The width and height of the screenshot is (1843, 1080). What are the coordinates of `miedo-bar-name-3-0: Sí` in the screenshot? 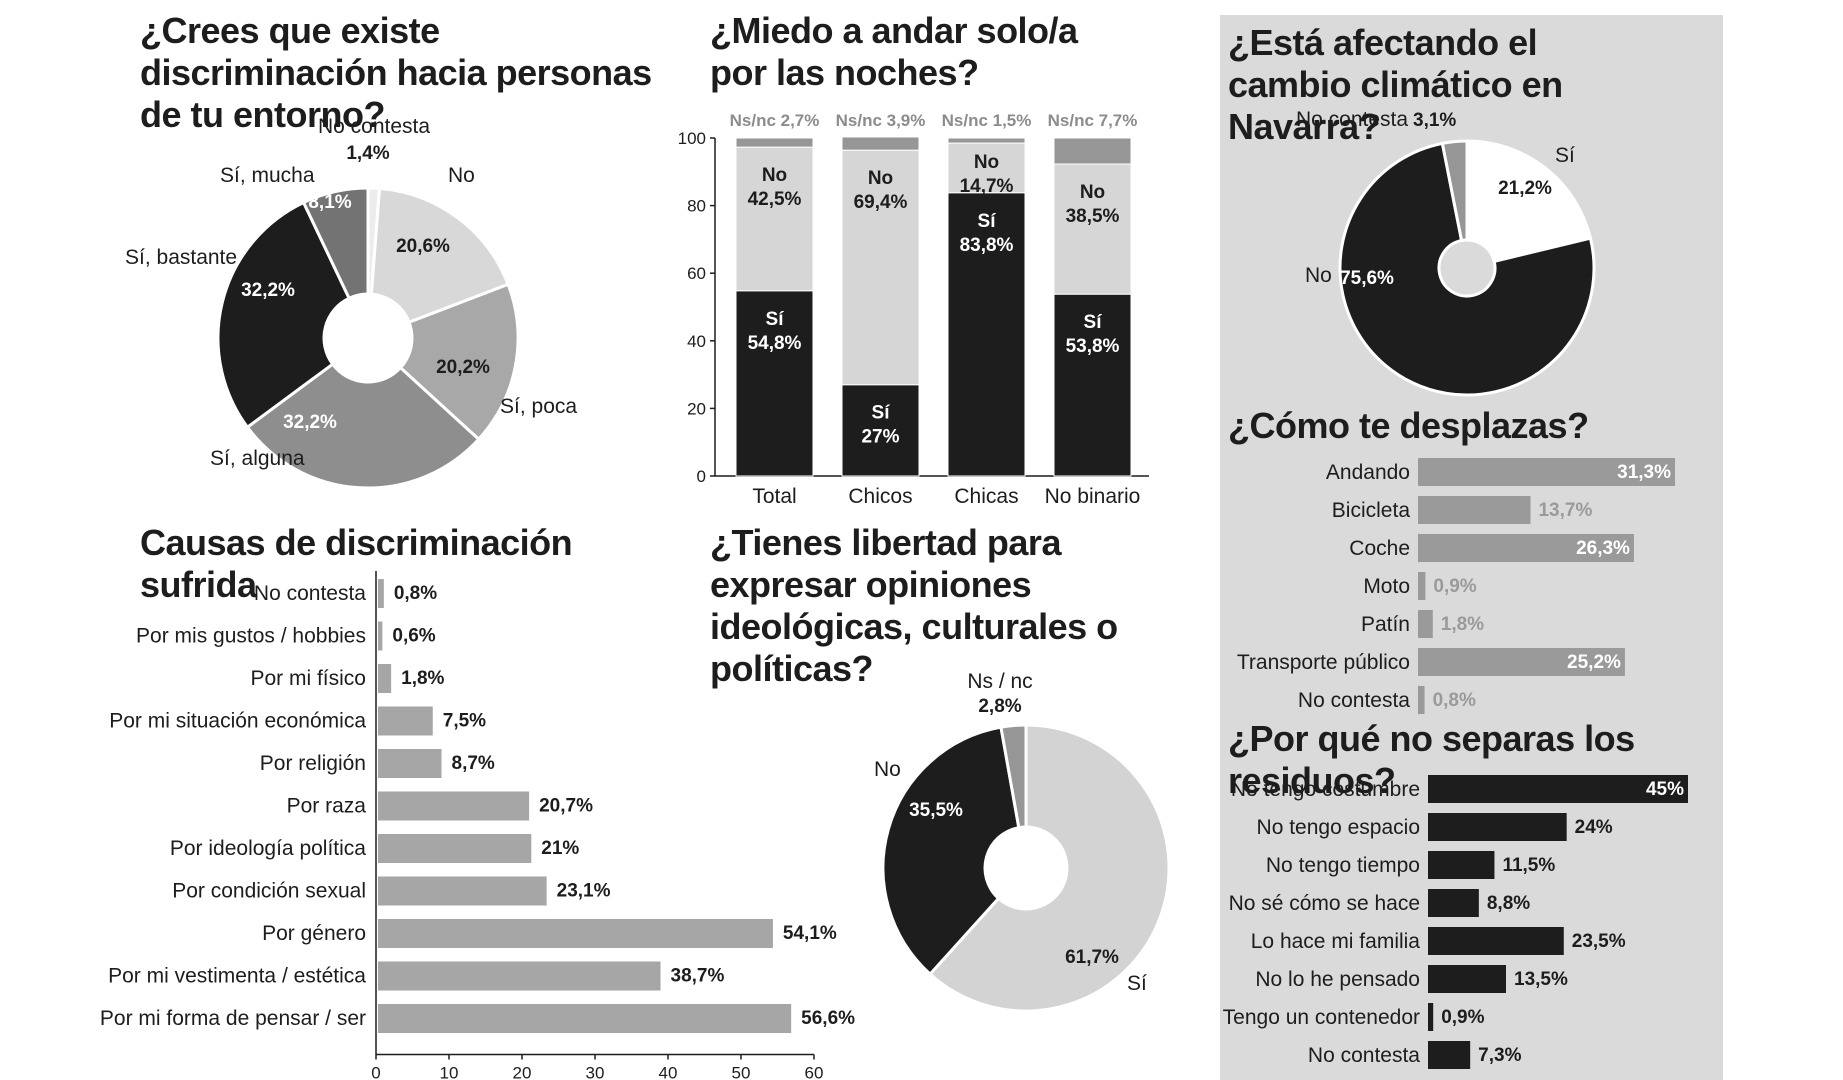 It's located at (1093, 322).